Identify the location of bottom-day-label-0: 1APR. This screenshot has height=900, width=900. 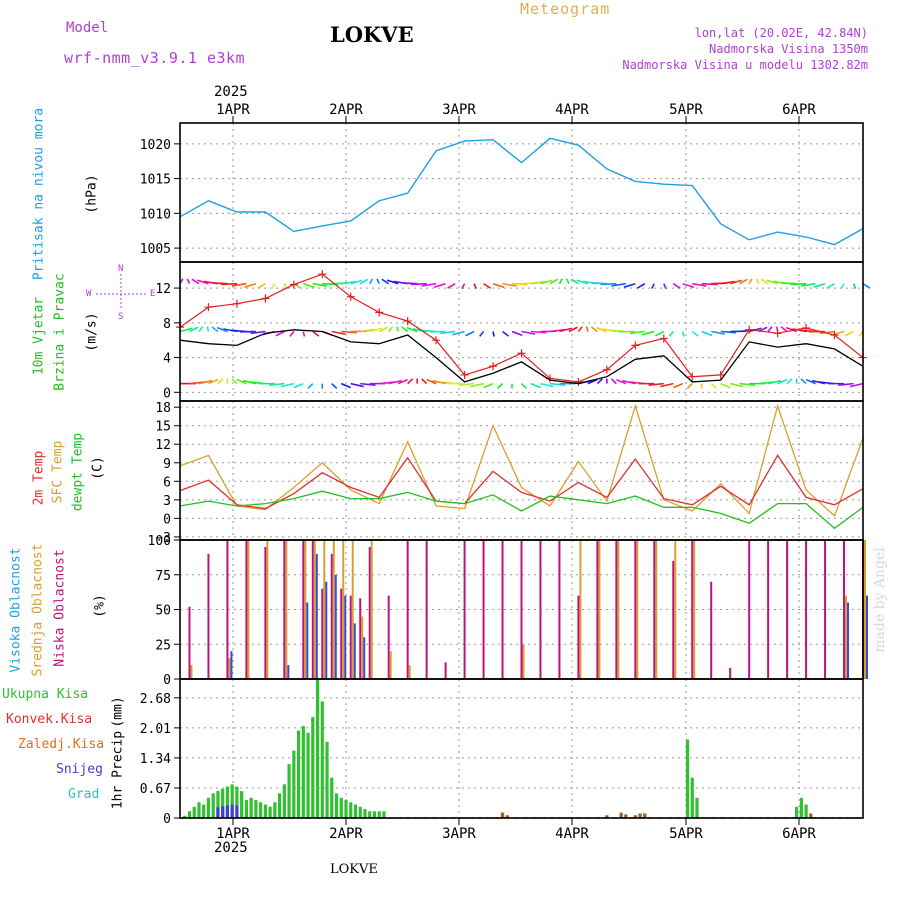
(233, 834).